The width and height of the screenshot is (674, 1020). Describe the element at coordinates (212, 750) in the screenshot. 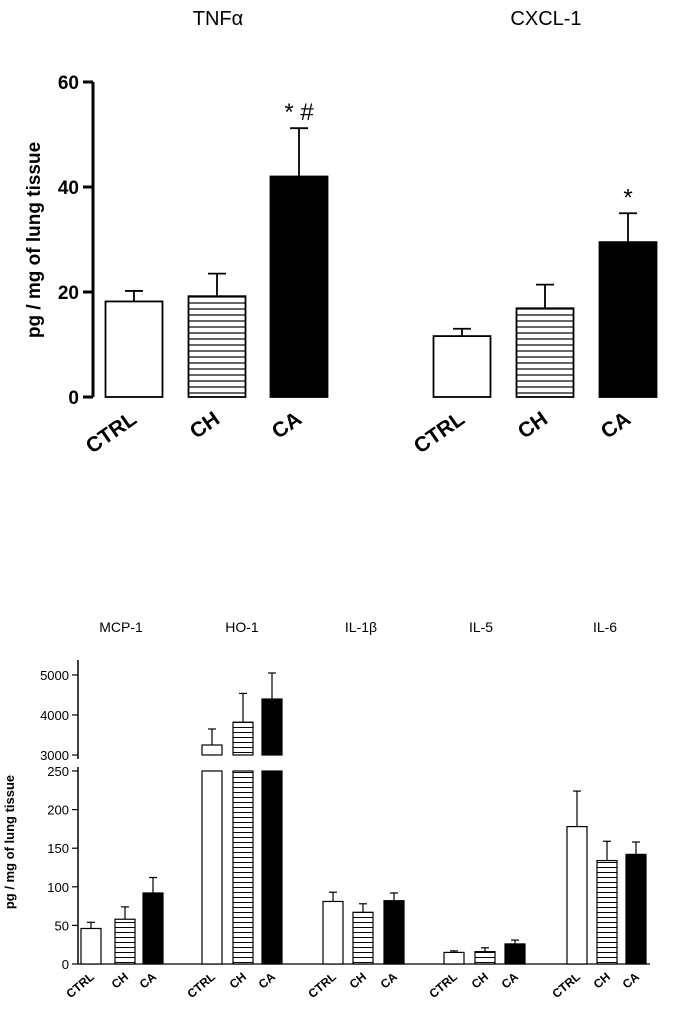

I see `bottom-bar-ctrl-upper` at that location.